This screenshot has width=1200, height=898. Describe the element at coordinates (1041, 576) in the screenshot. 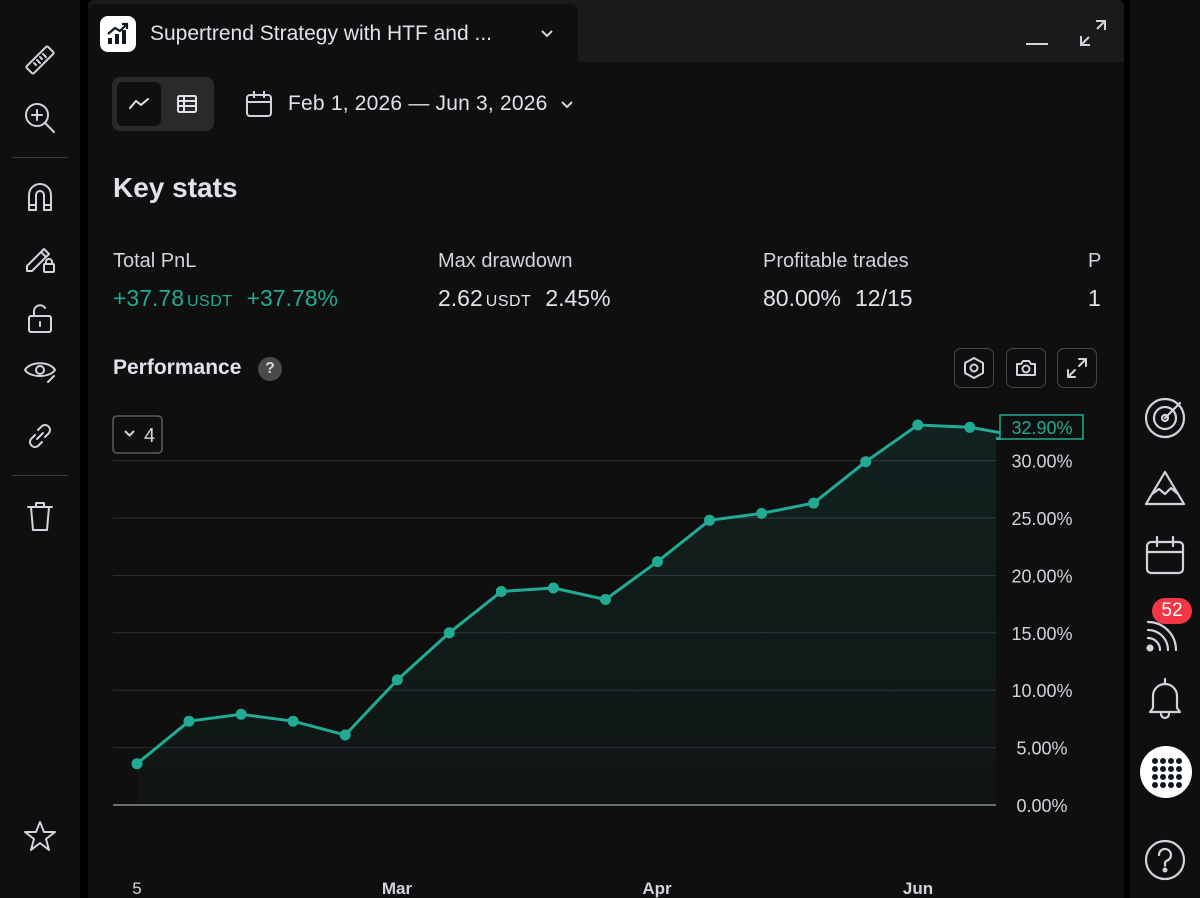

I see `y-tick-label: 20.00%` at that location.